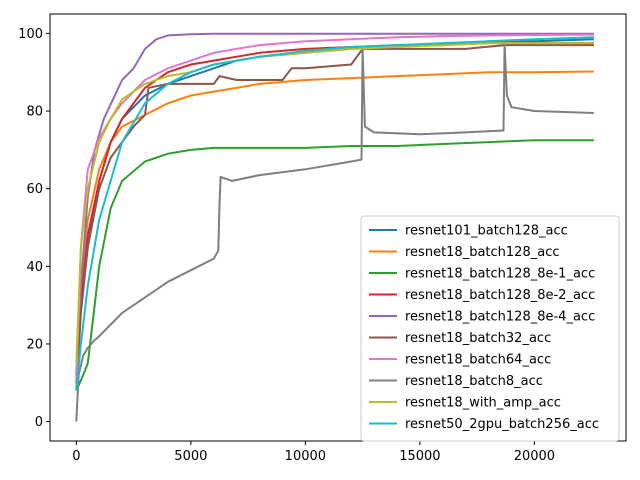 Image resolution: width=640 pixels, height=480 pixels. I want to click on y-tick-label: 60, so click(34, 189).